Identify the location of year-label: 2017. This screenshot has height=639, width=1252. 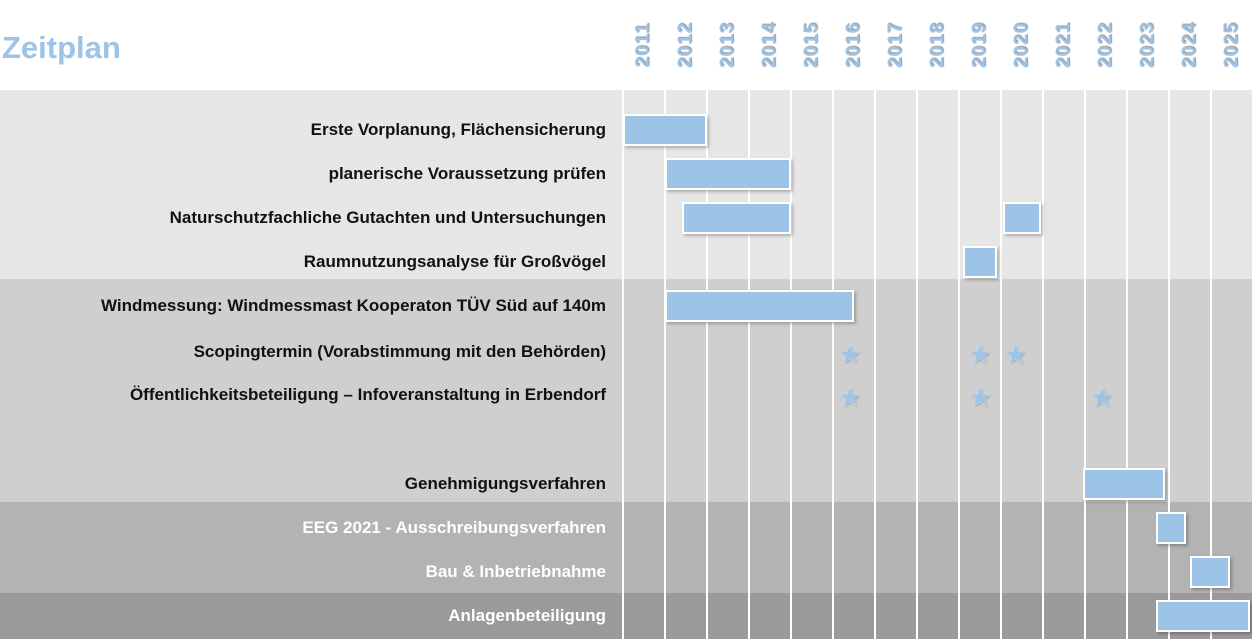
(896, 45).